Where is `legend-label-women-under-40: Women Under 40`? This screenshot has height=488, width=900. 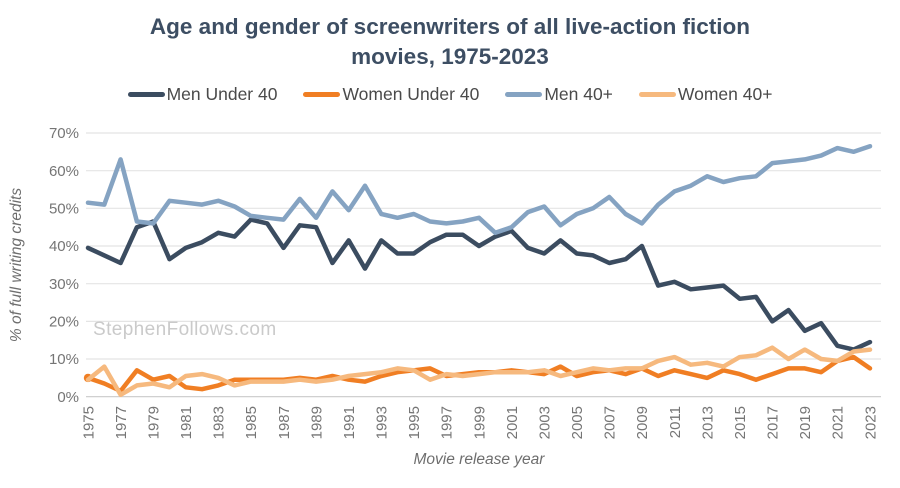 legend-label-women-under-40: Women Under 40 is located at coordinates (411, 94).